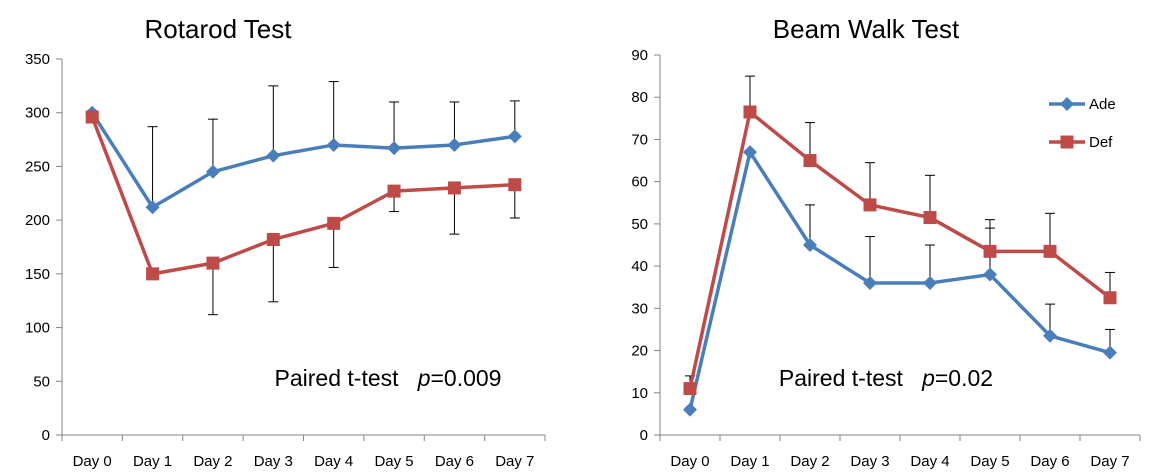  What do you see at coordinates (639, 182) in the screenshot?
I see `y-tick-label: 60` at bounding box center [639, 182].